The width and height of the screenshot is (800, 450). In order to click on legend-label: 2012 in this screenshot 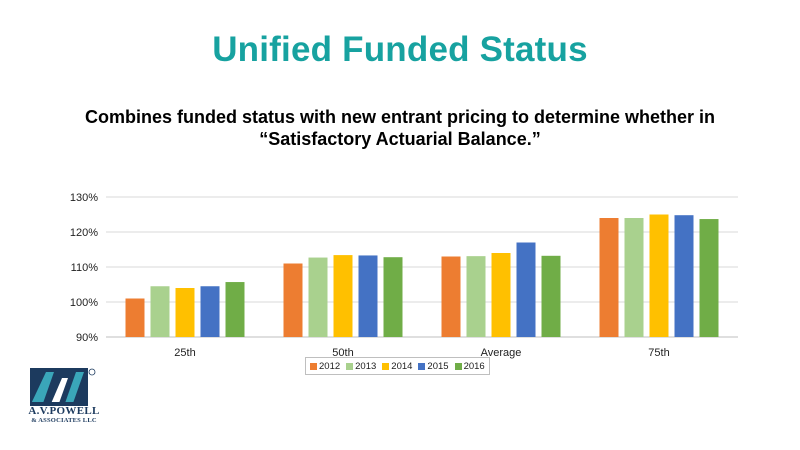, I will do `click(330, 366)`.